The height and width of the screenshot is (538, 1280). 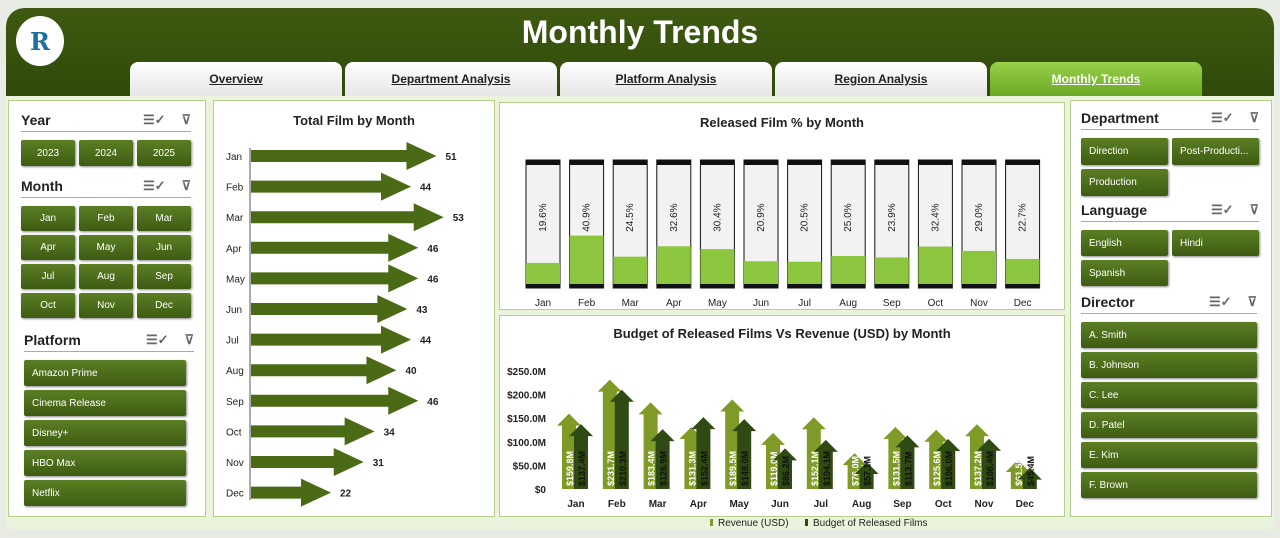 What do you see at coordinates (451, 79) in the screenshot?
I see `tab-department-analysis: Department Analysis` at bounding box center [451, 79].